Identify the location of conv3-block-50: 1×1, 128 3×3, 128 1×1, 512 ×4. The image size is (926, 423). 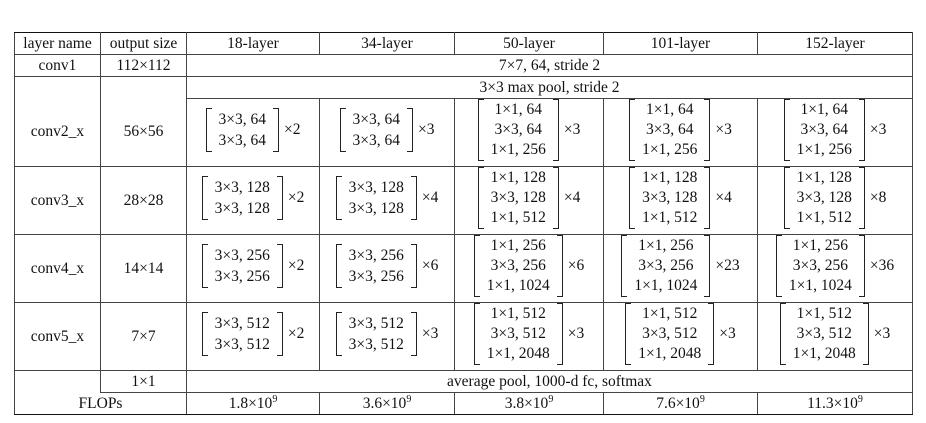
(529, 200).